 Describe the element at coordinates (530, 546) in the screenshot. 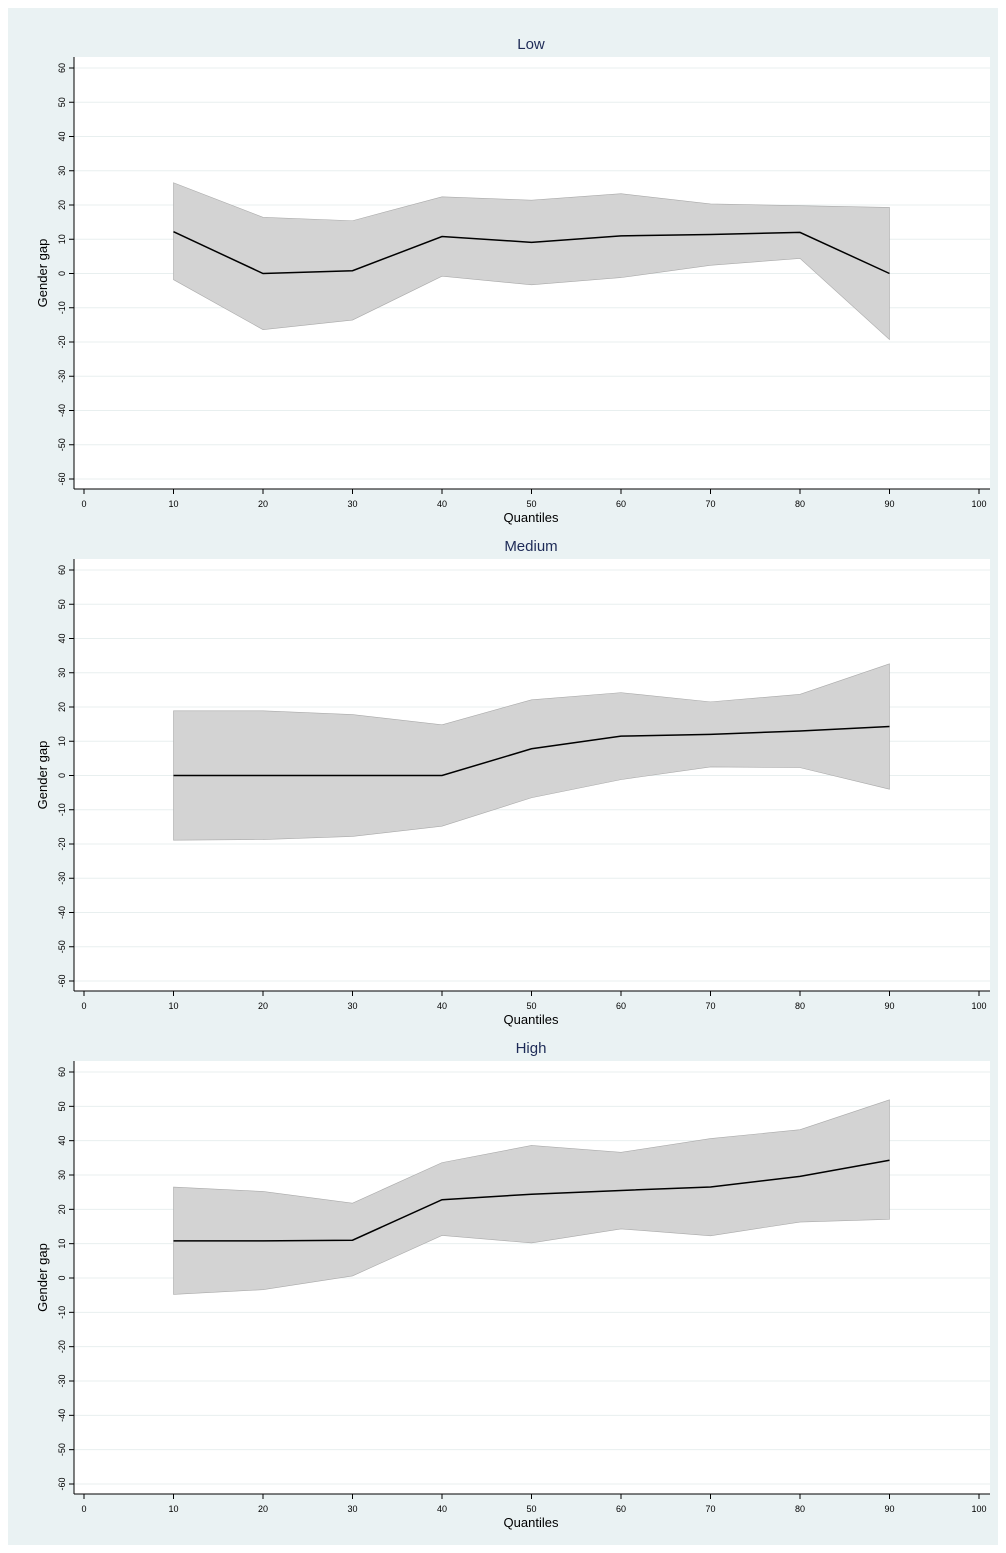

I see `panel-title: Medium` at that location.